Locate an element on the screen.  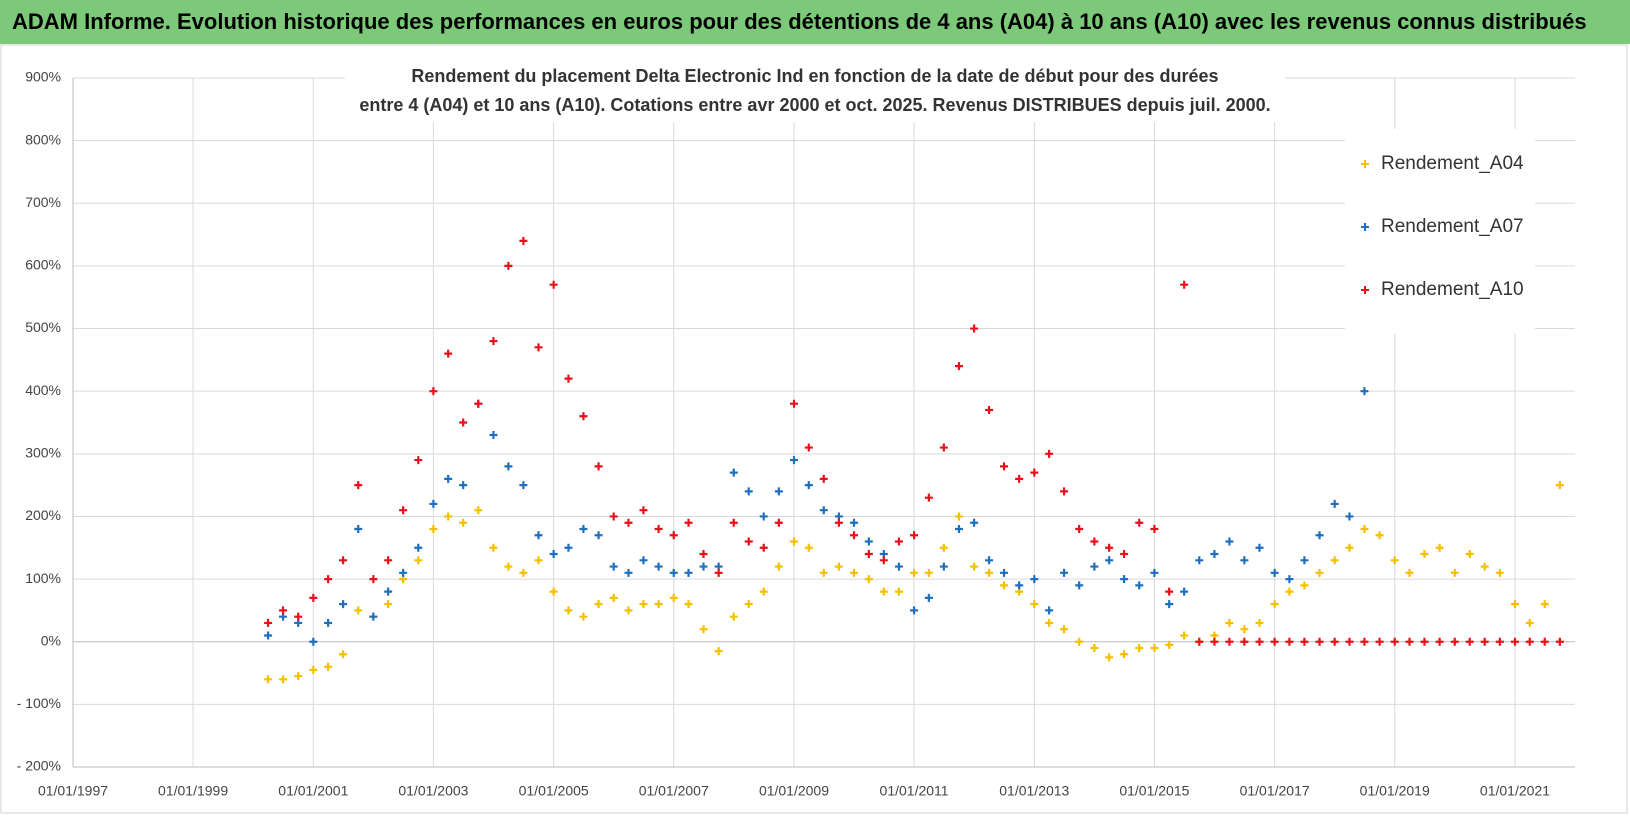
y-tick-label: 200% is located at coordinates (43, 515).